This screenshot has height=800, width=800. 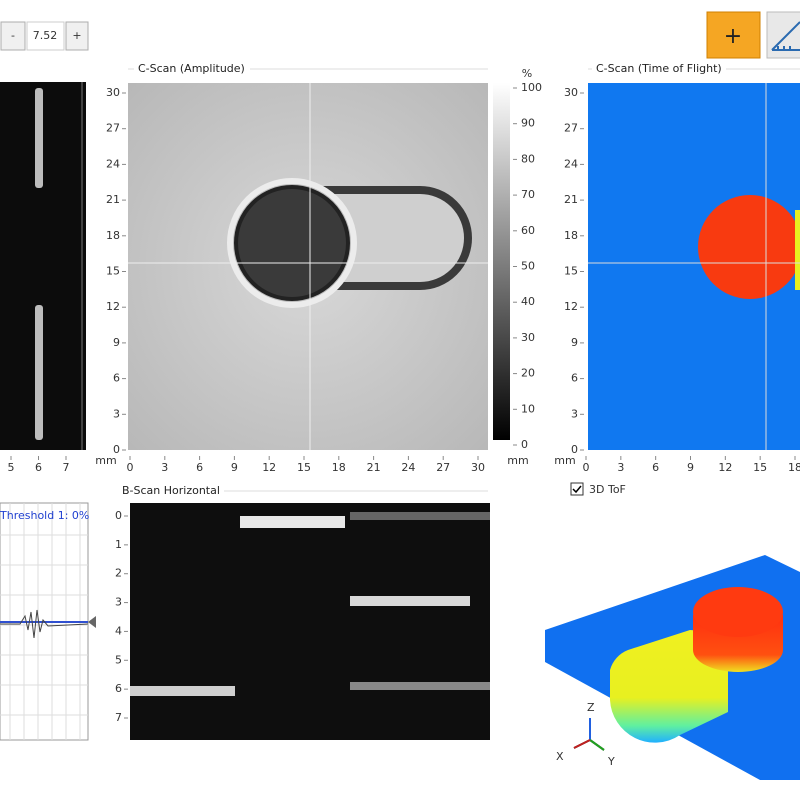 I want to click on value-field, so click(x=45, y=36).